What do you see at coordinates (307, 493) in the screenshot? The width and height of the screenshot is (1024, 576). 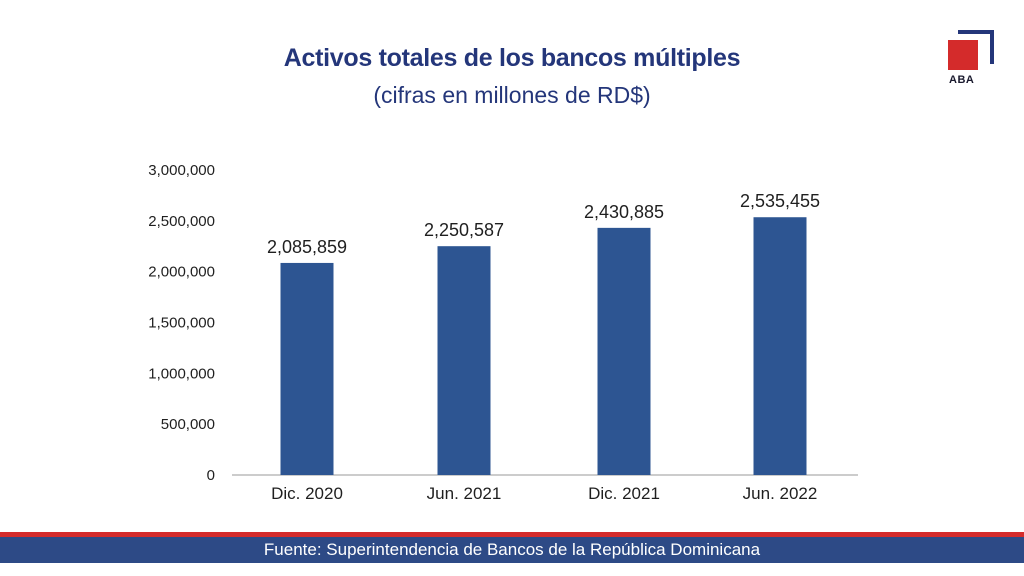 I see `category-label: Dic. 2020` at bounding box center [307, 493].